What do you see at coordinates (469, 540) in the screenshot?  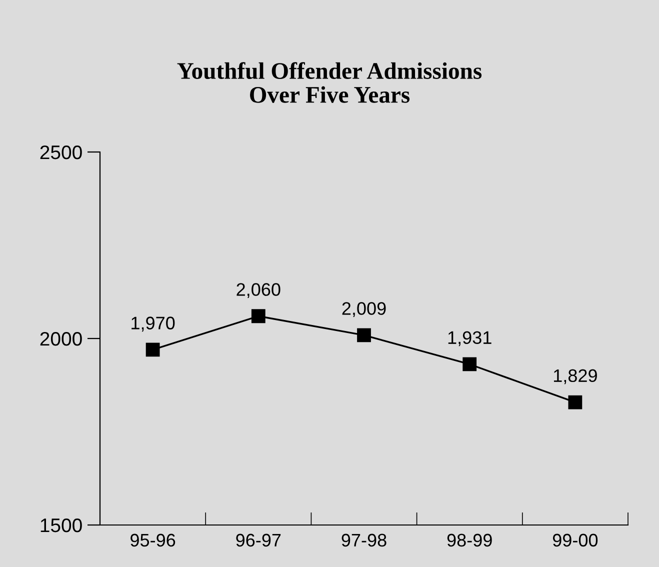 I see `x-tick-label: 98-99` at bounding box center [469, 540].